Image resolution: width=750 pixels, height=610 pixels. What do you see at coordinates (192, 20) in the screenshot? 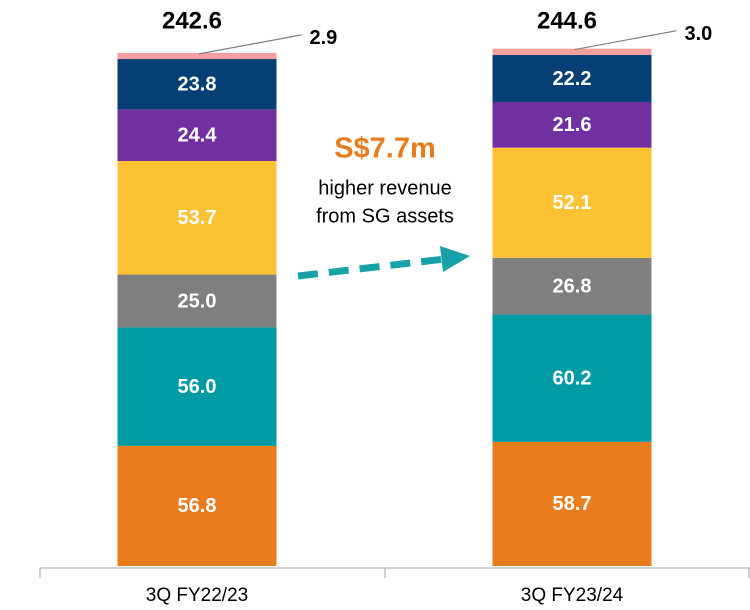
I see `total-label: 242.6` at bounding box center [192, 20].